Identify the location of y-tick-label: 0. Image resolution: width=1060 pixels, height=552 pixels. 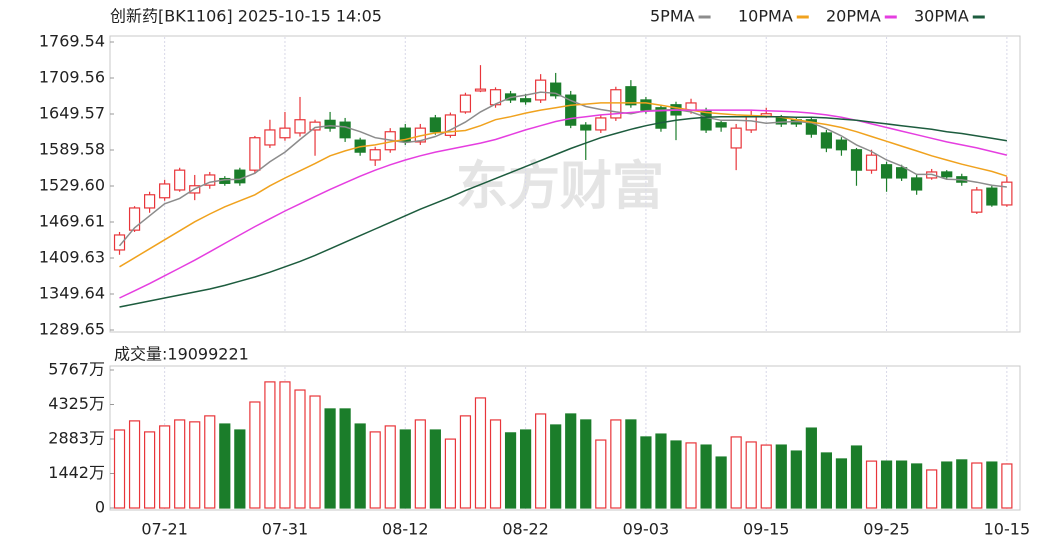
(100, 507).